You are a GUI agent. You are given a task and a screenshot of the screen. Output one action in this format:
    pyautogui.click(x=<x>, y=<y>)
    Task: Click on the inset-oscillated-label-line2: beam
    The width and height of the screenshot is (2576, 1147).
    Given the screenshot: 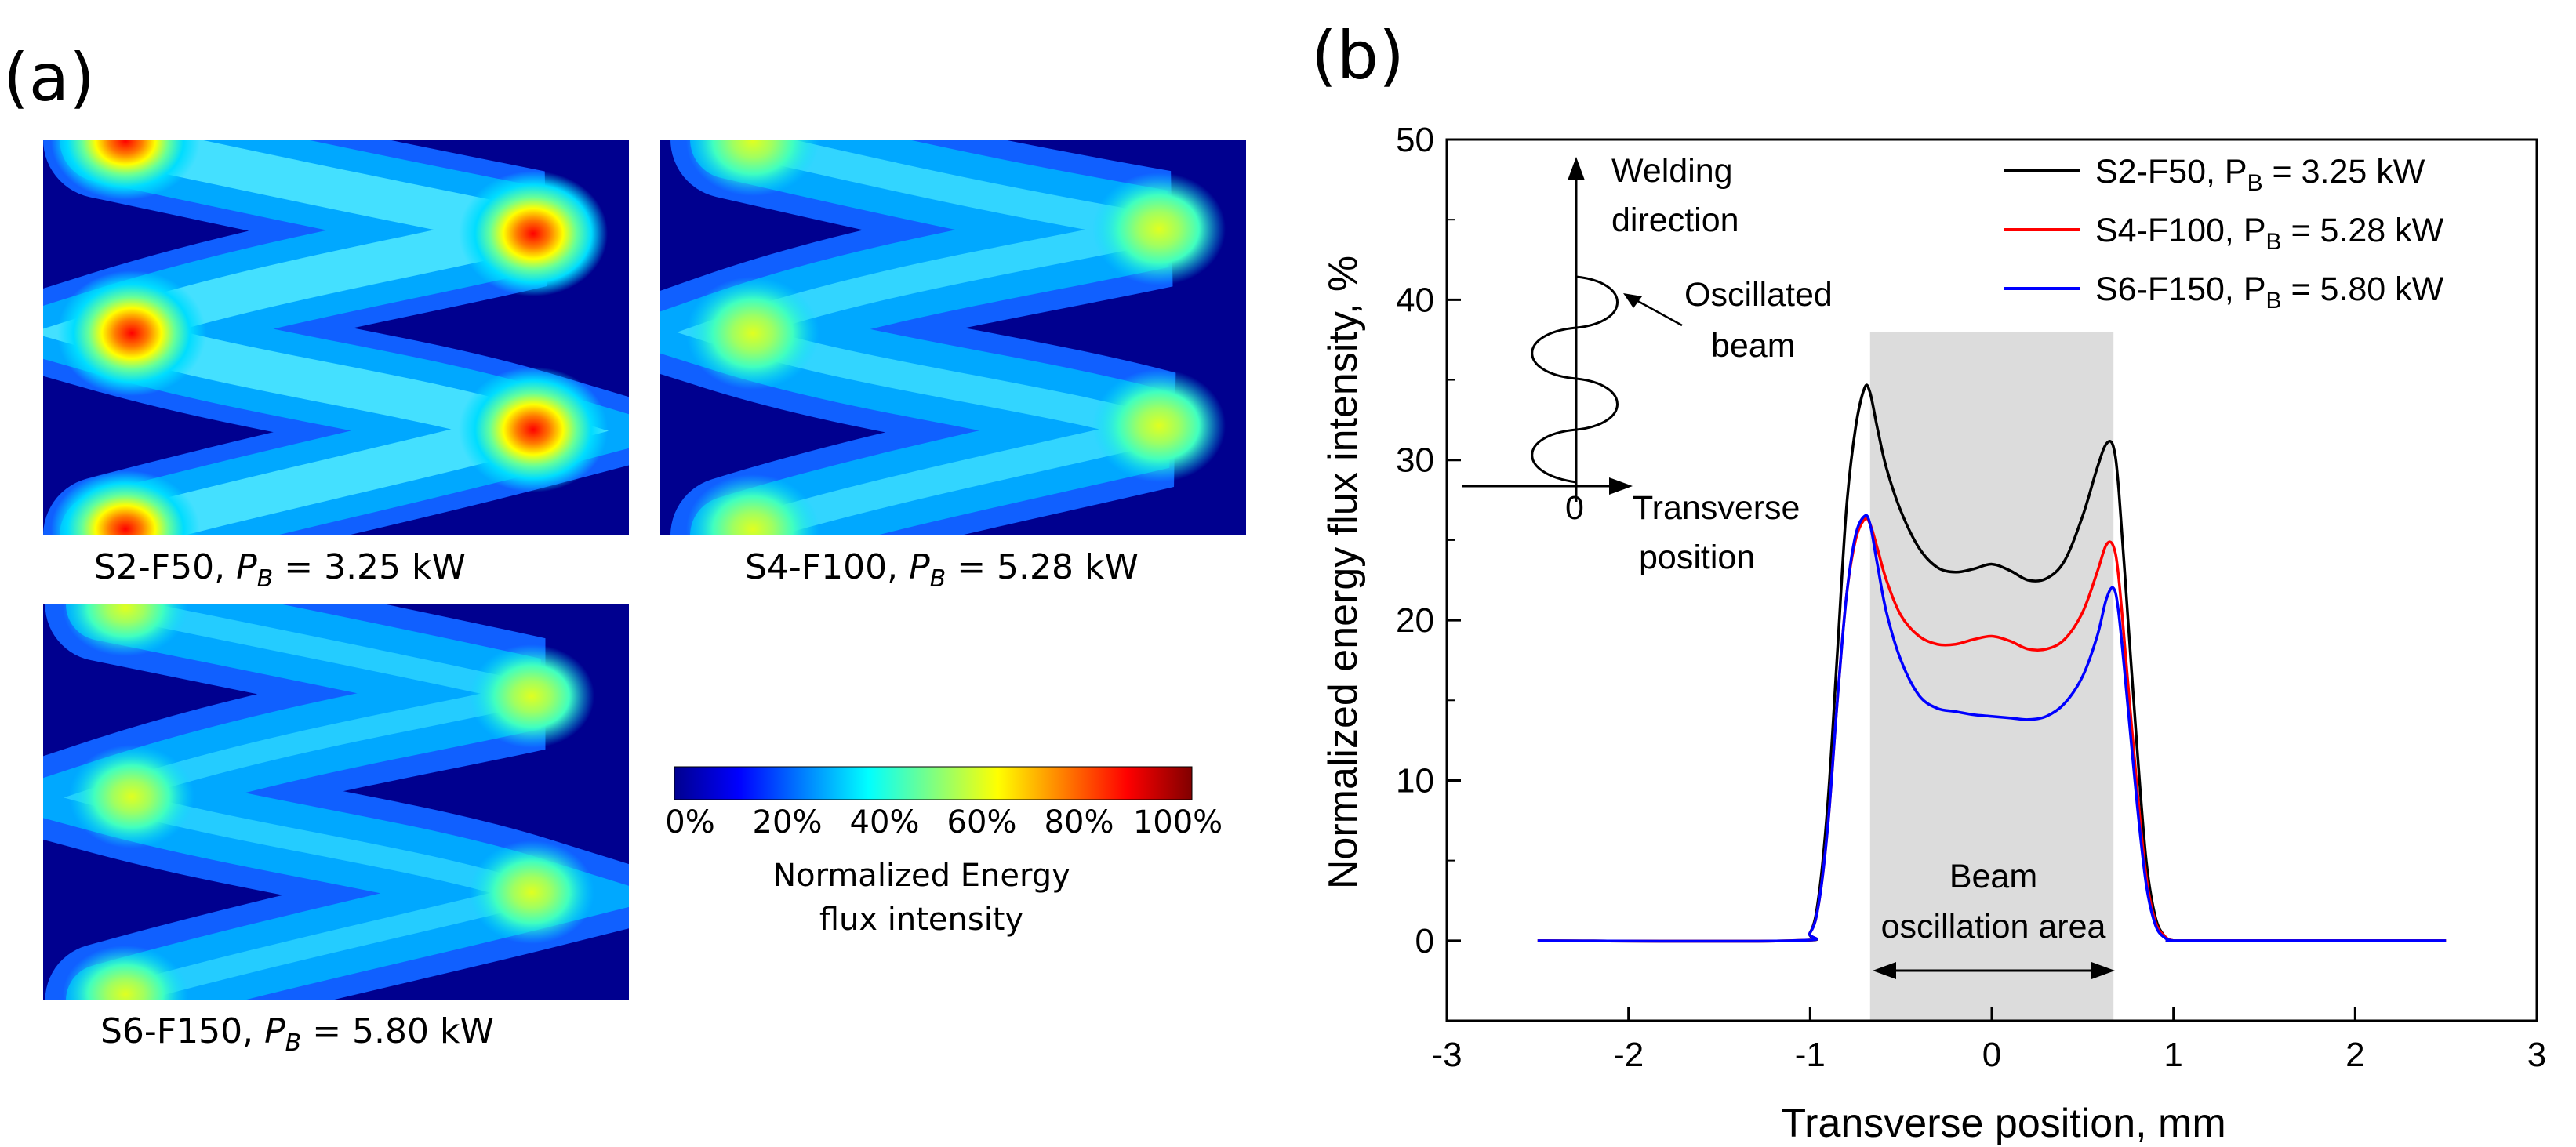 What is the action you would take?
    pyautogui.click(x=1753, y=346)
    